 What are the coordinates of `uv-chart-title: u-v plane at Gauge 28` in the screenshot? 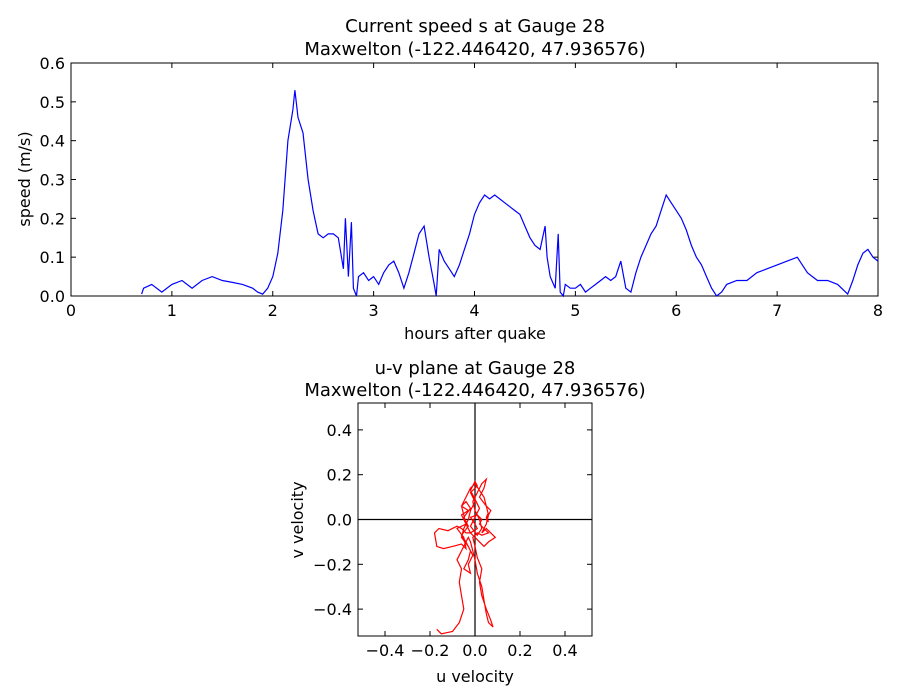 It's located at (475, 368).